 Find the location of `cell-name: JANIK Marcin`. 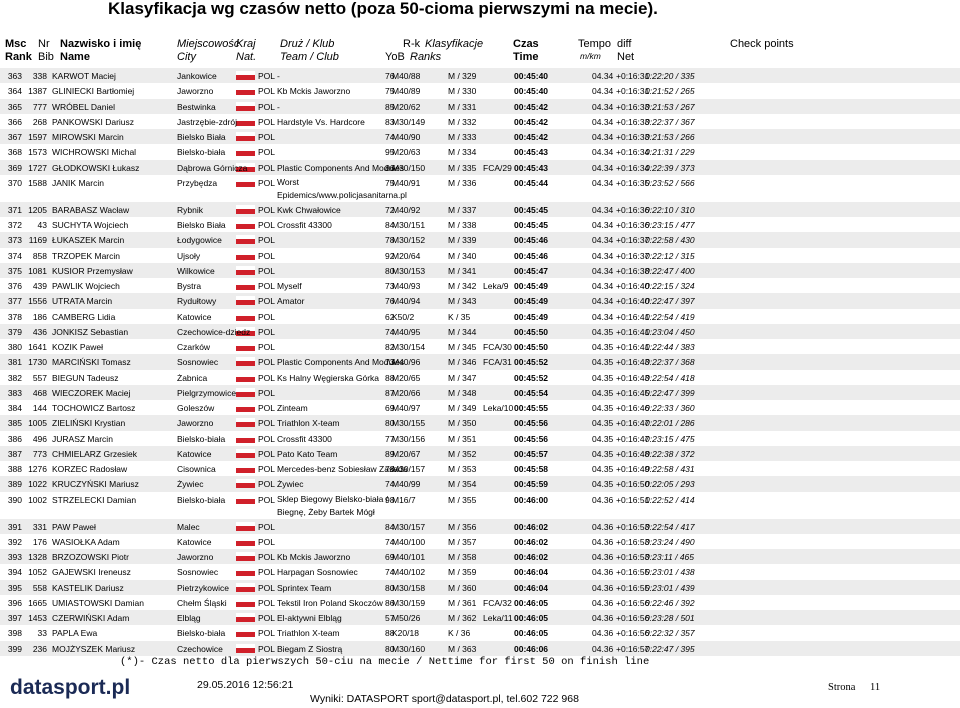

cell-name: JANIK Marcin is located at coordinates (78, 182).